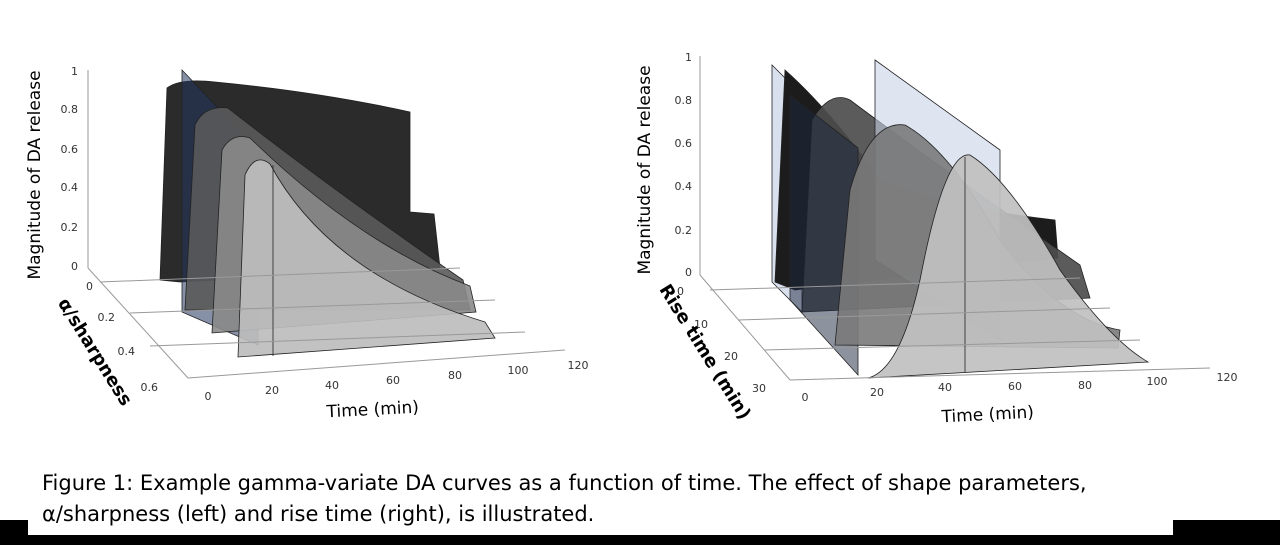 Image resolution: width=1280 pixels, height=545 pixels. I want to click on y-tick-label: 30, so click(759, 388).